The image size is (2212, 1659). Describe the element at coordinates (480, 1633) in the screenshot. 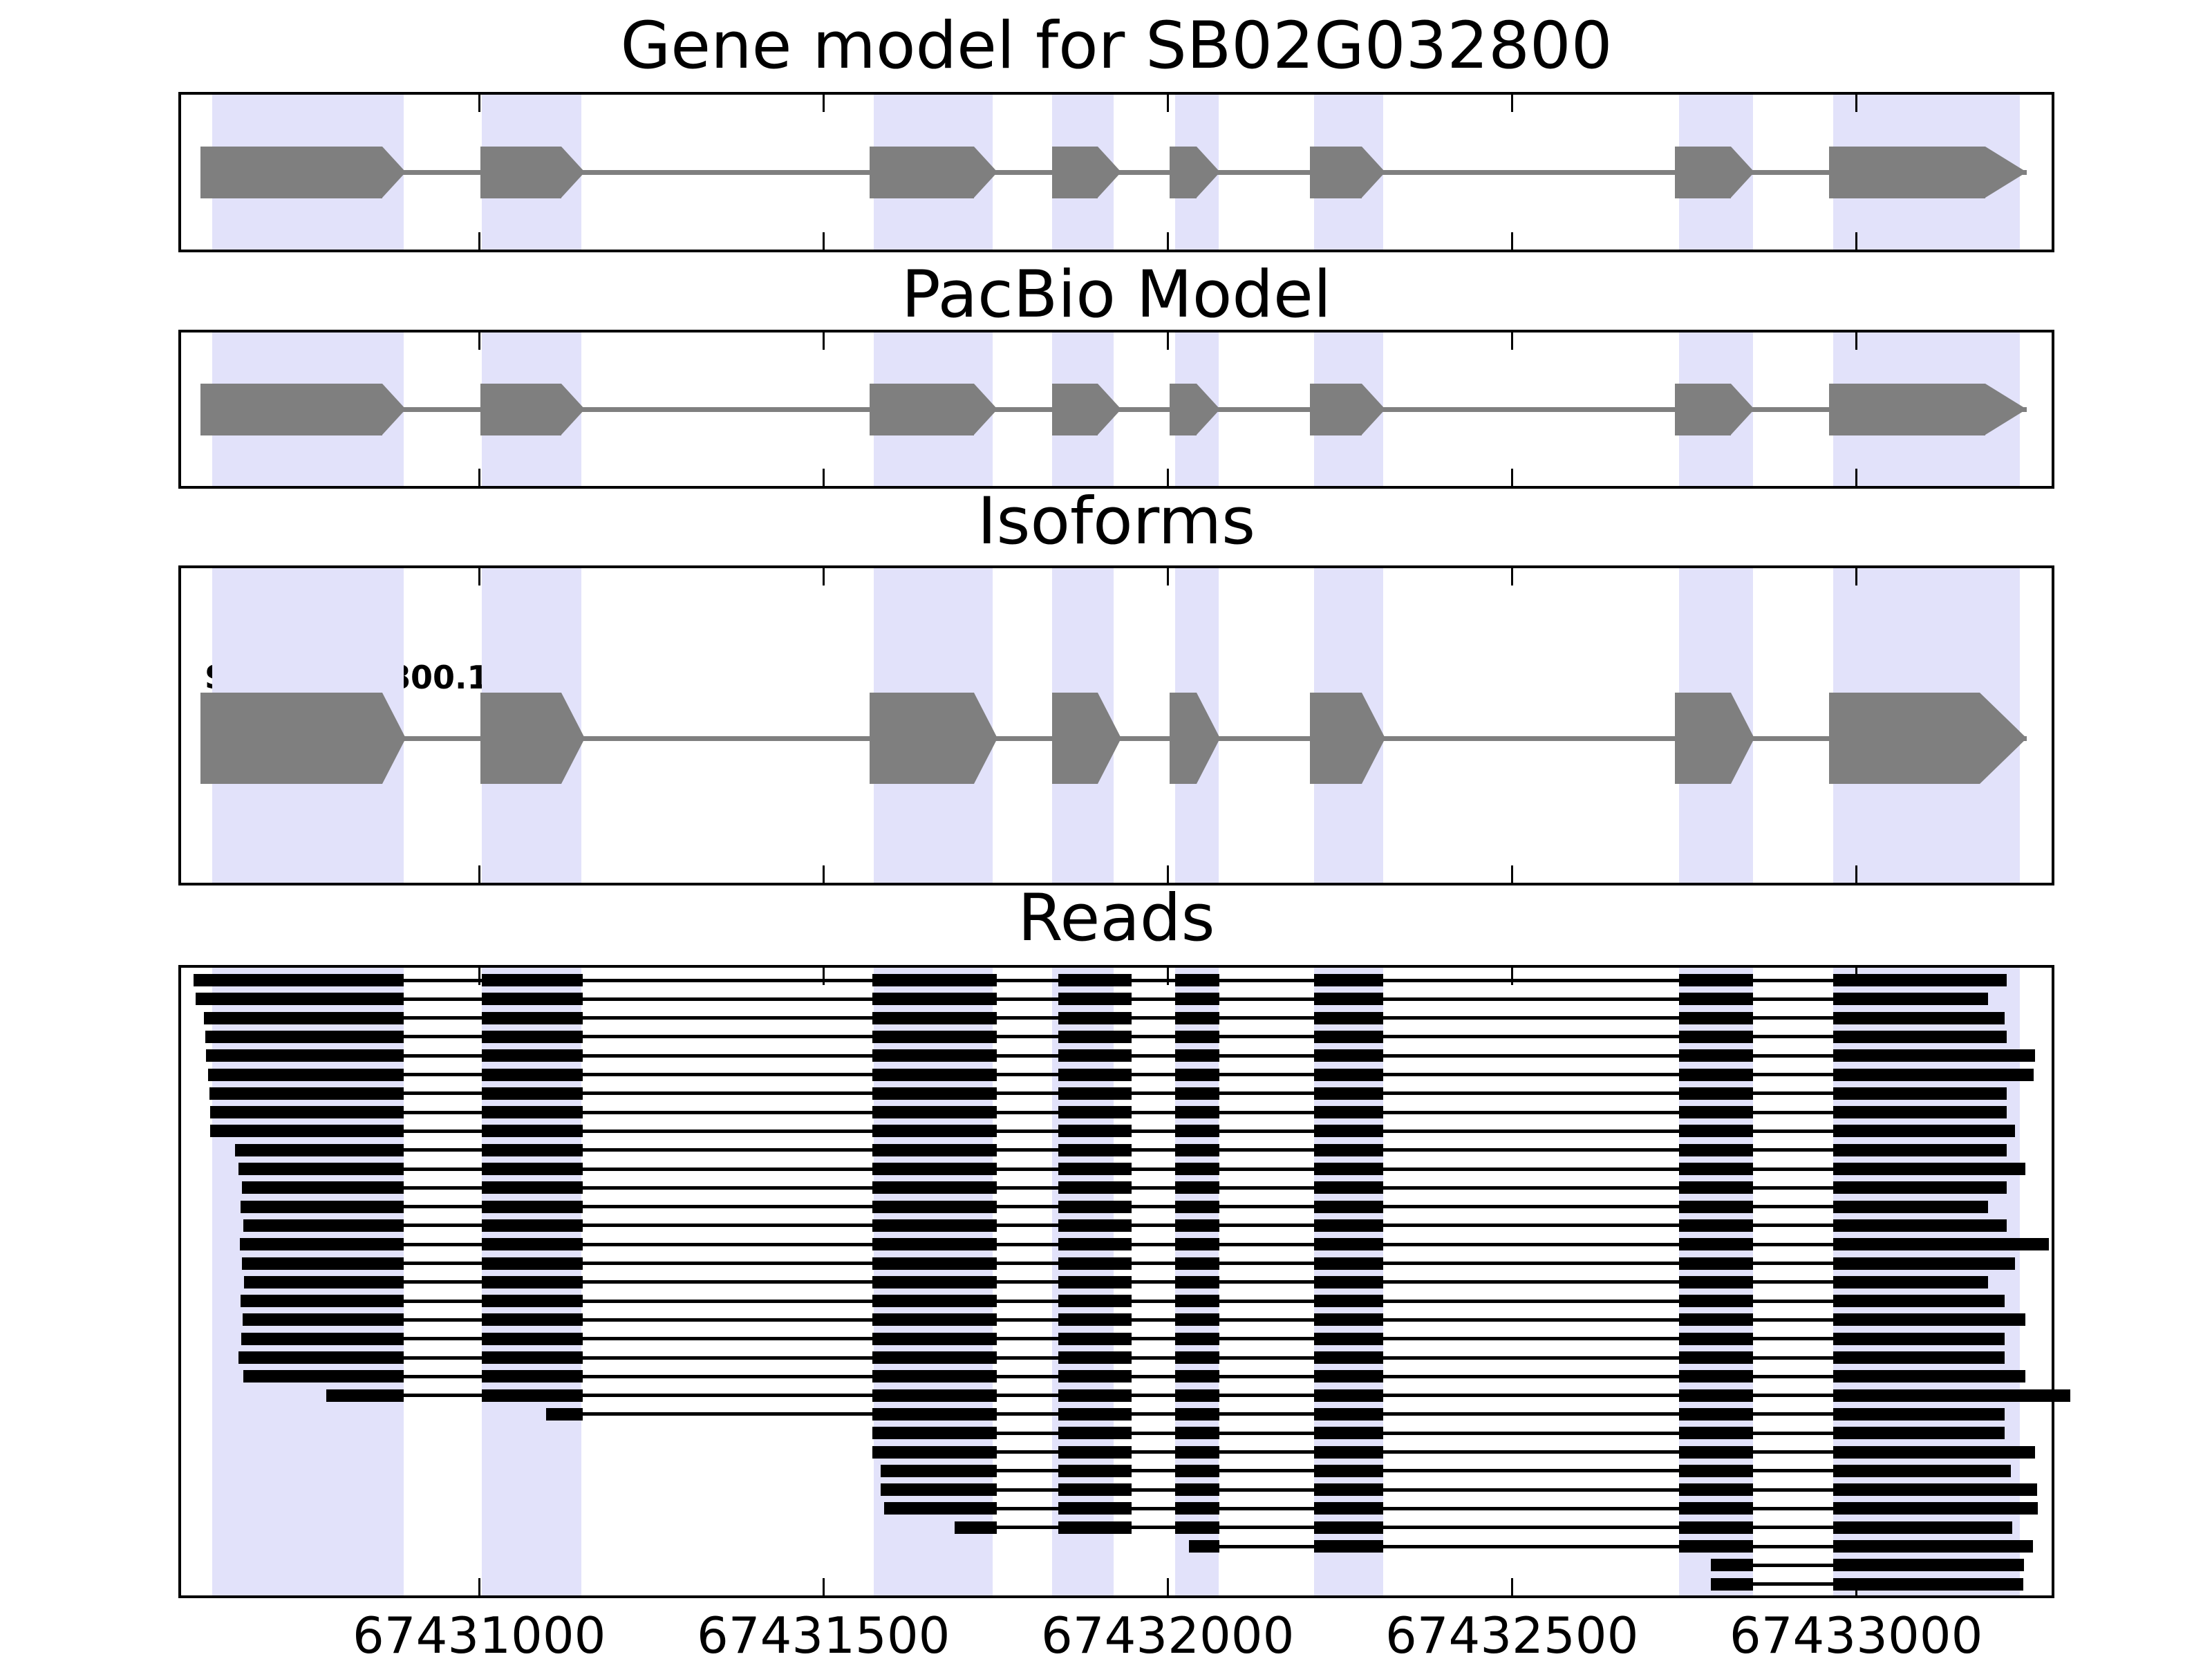

I see `x-tick-label: 67431000` at that location.